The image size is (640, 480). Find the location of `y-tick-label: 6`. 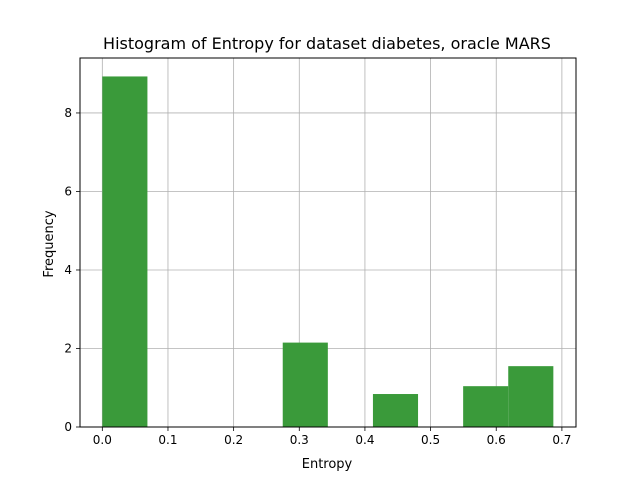

y-tick-label: 6 is located at coordinates (68, 191).